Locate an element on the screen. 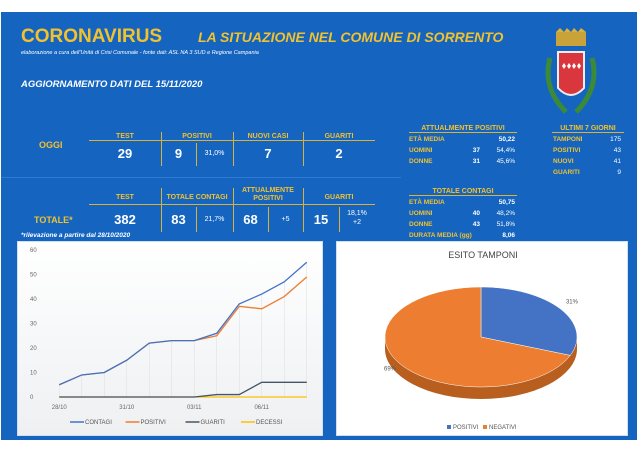  totale-guariti-pct: 18,1% is located at coordinates (357, 213).